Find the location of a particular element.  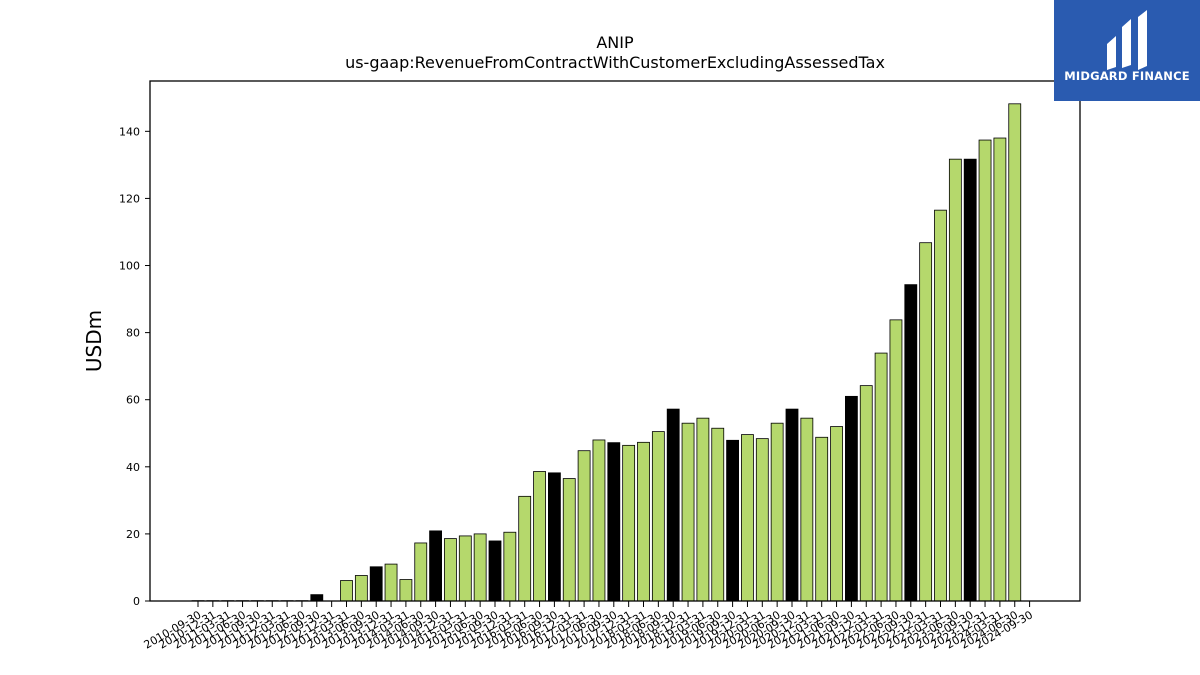

y-tick-label: 140 is located at coordinates (129, 131).